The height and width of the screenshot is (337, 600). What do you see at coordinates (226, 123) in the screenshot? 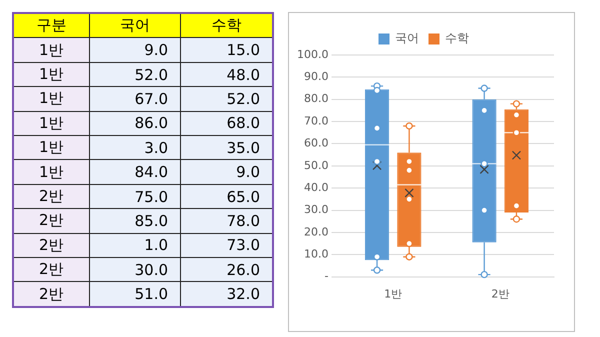
I see `text: 68.0` at bounding box center [226, 123].